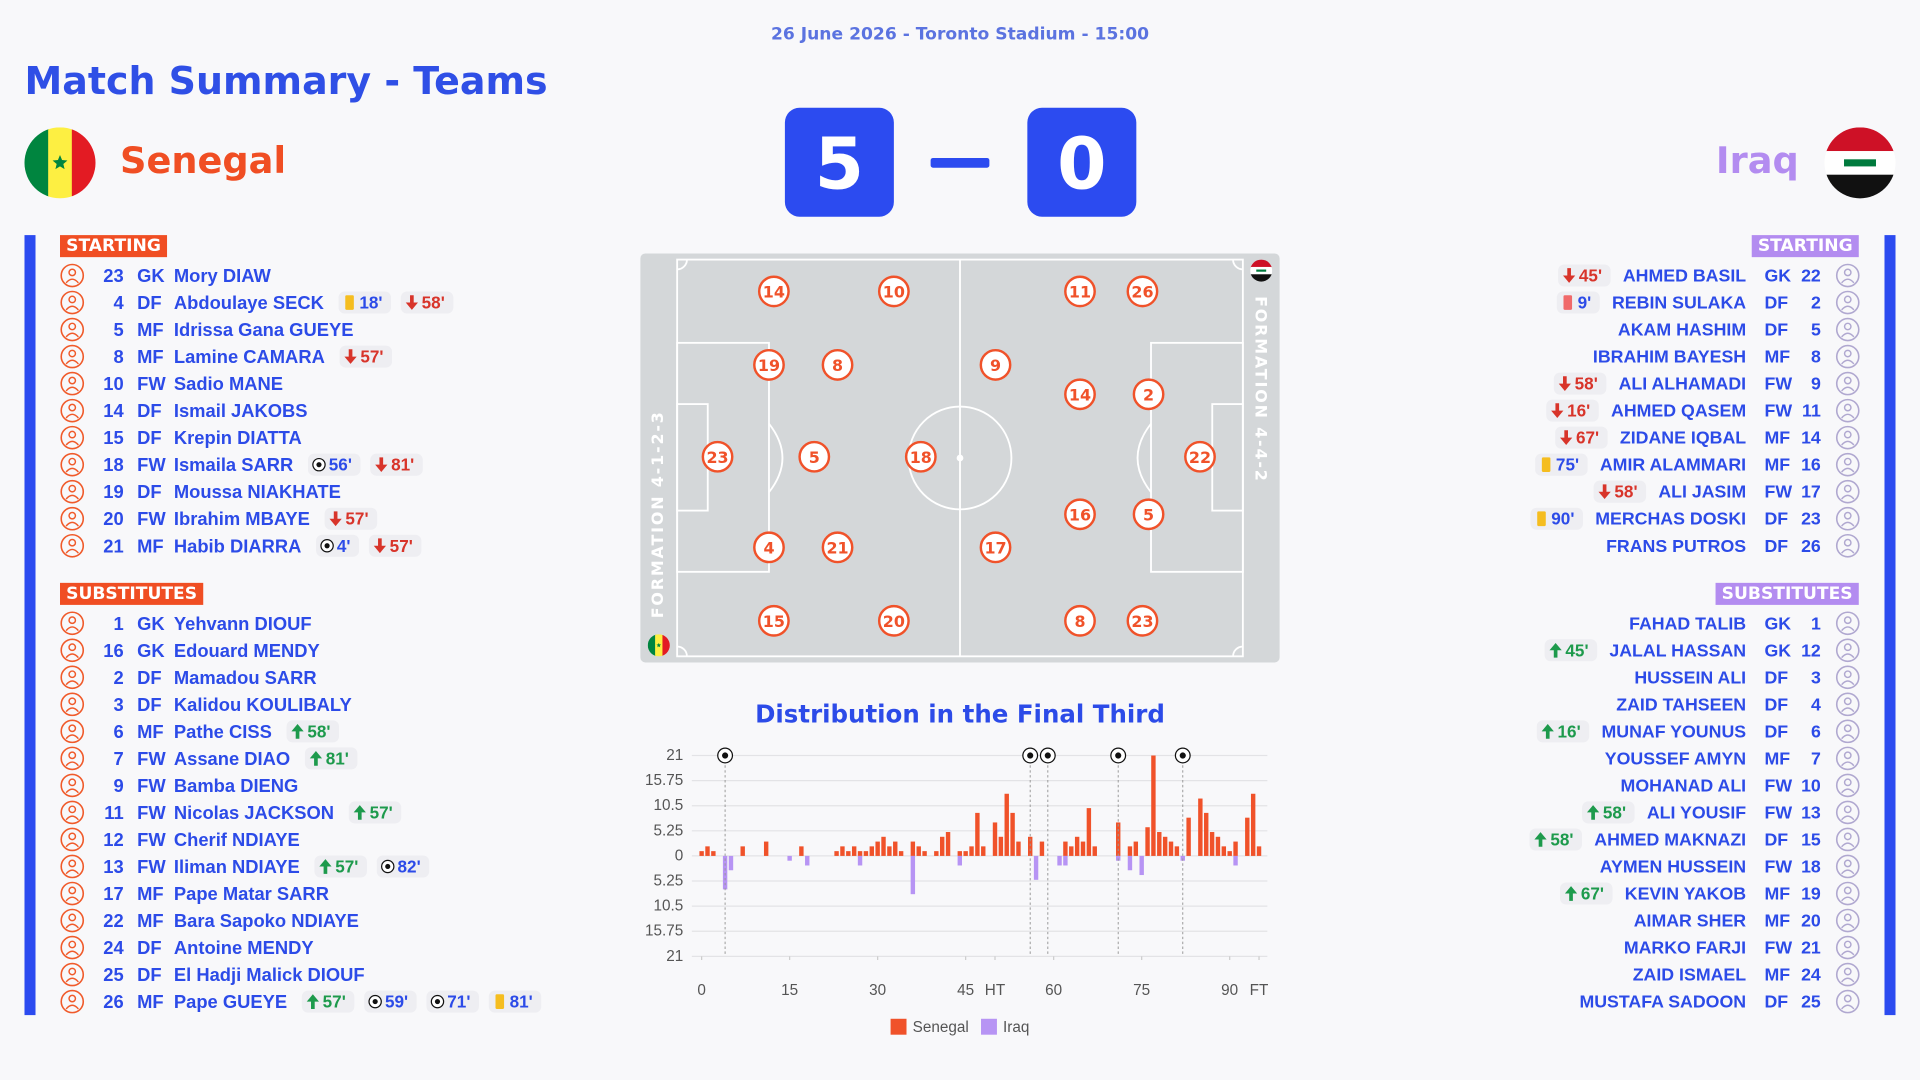 This screenshot has height=1080, width=1920. Describe the element at coordinates (1811, 894) in the screenshot. I see `player-number: 19` at that location.